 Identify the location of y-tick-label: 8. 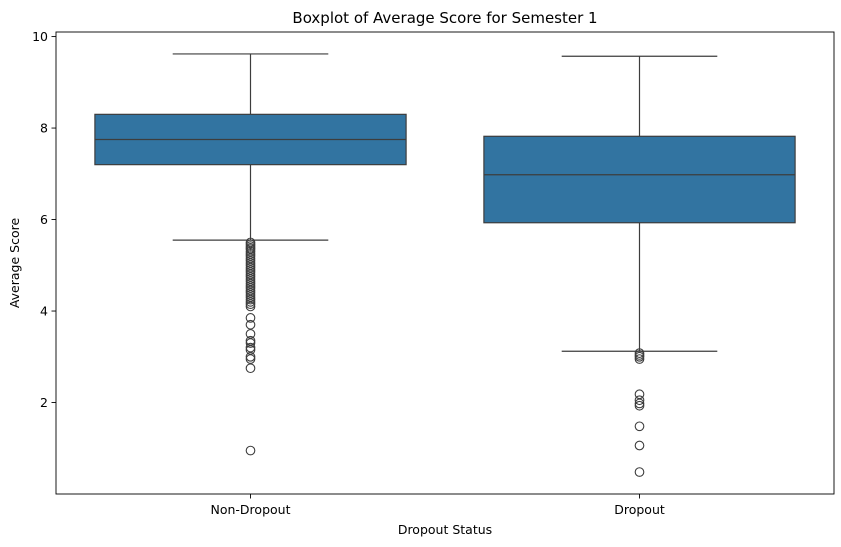
(44, 128).